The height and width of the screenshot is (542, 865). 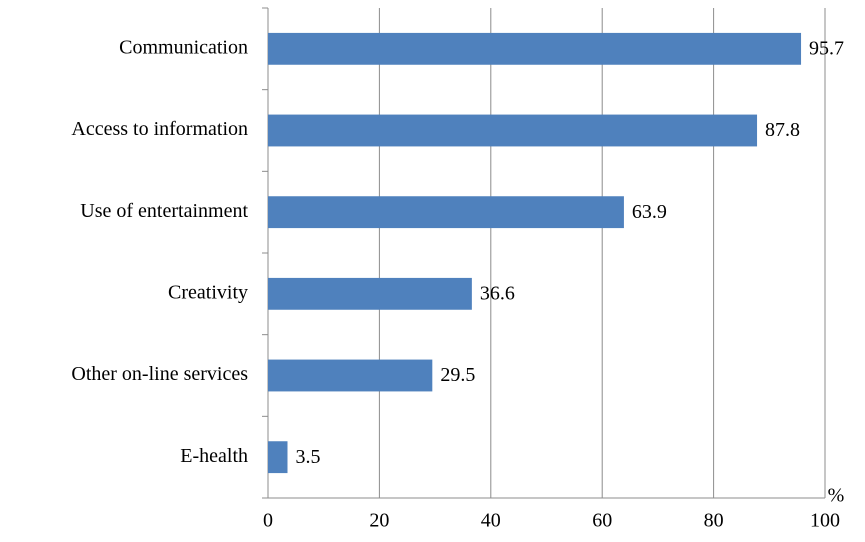 I want to click on y-tick-label: Communication, so click(x=183, y=47).